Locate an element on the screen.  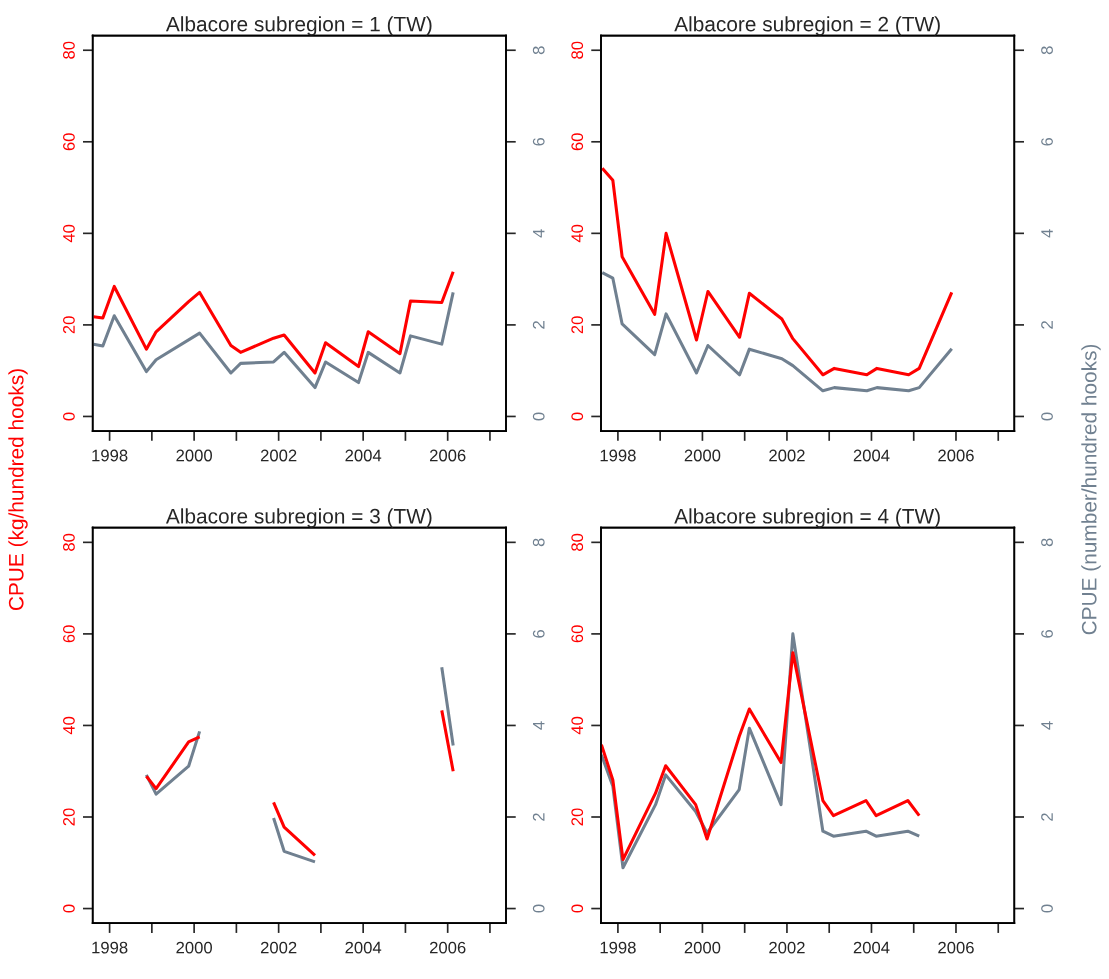
y2-axis-title: CPUE (number/hundred hooks) is located at coordinates (1091, 489).